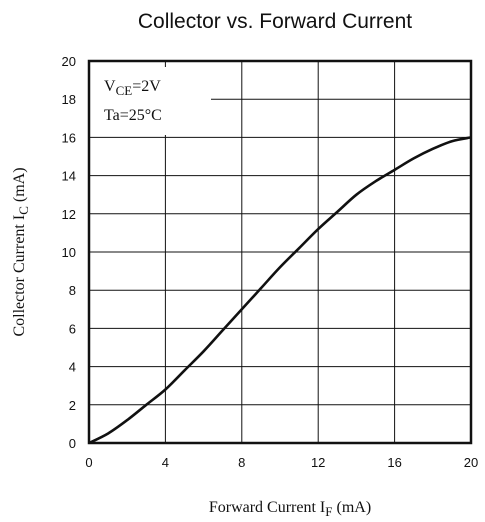 The width and height of the screenshot is (485, 522). I want to click on y-tick-label: 4, so click(72, 367).